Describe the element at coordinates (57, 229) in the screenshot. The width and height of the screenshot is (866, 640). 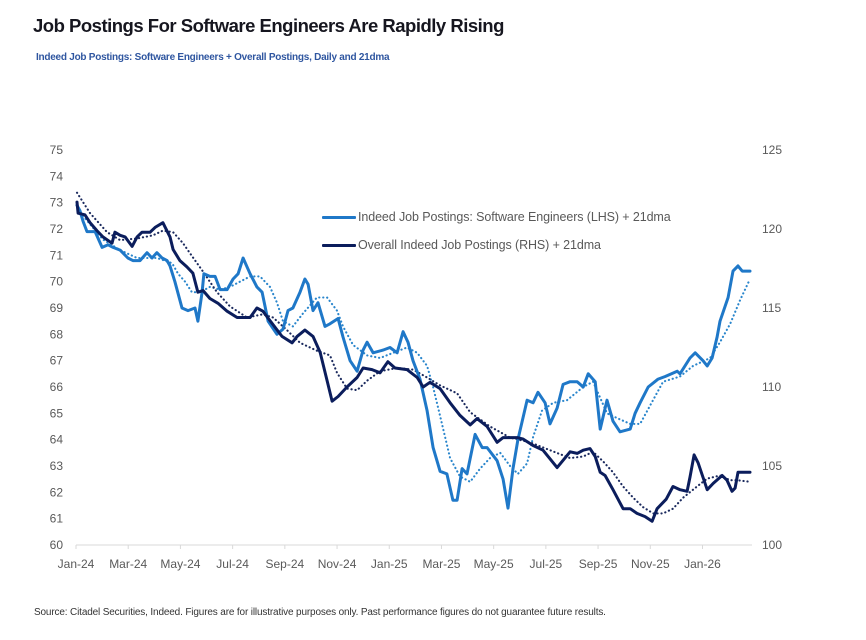
I see `y-left-tick-label: 72` at that location.